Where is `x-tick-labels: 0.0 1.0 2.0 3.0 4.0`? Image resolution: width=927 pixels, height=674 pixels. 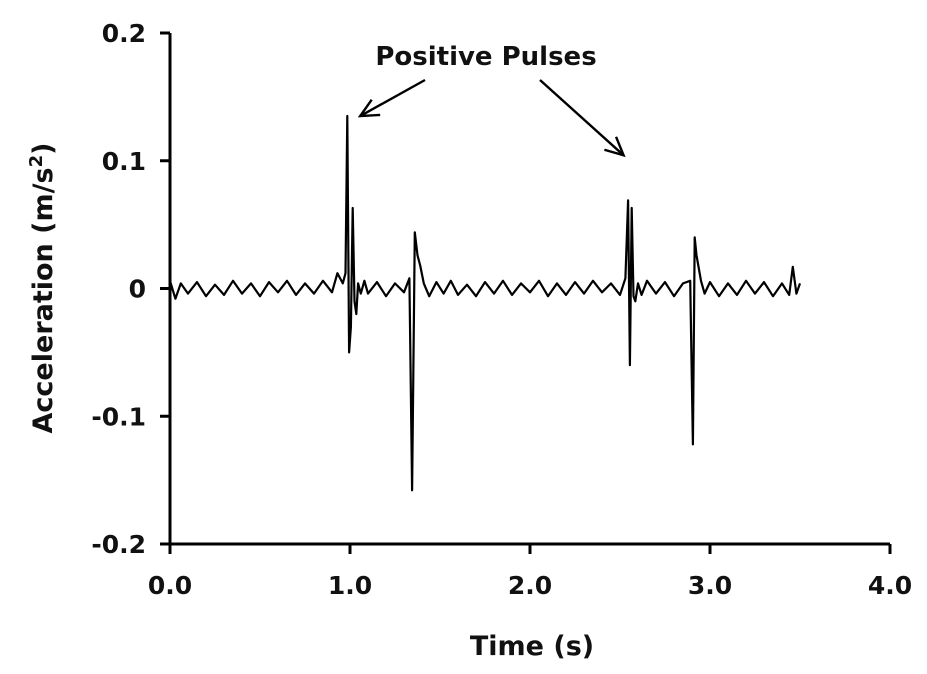 x-tick-labels: 0.0 1.0 2.0 3.0 4.0 is located at coordinates (530, 585).